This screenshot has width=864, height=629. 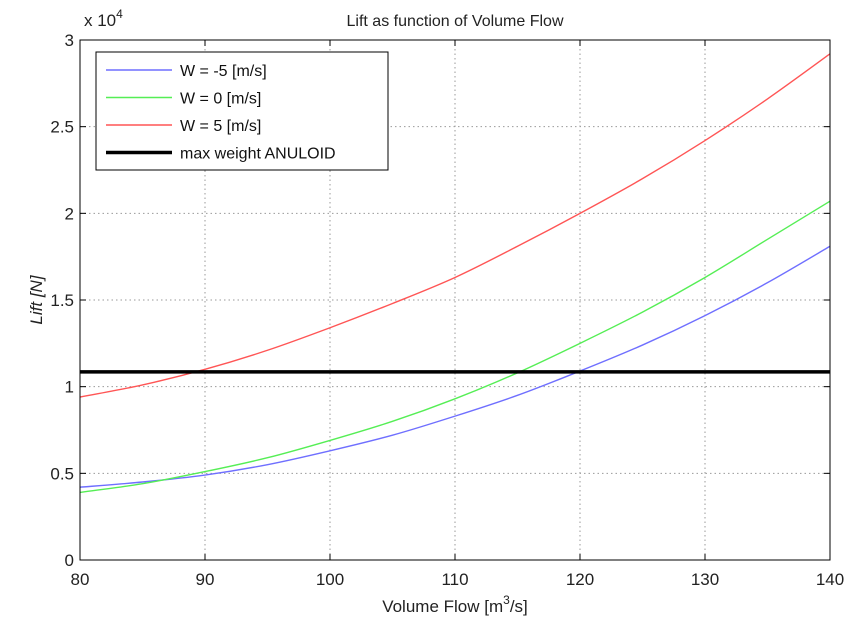 What do you see at coordinates (69, 40) in the screenshot?
I see `y-tick-label: 3` at bounding box center [69, 40].